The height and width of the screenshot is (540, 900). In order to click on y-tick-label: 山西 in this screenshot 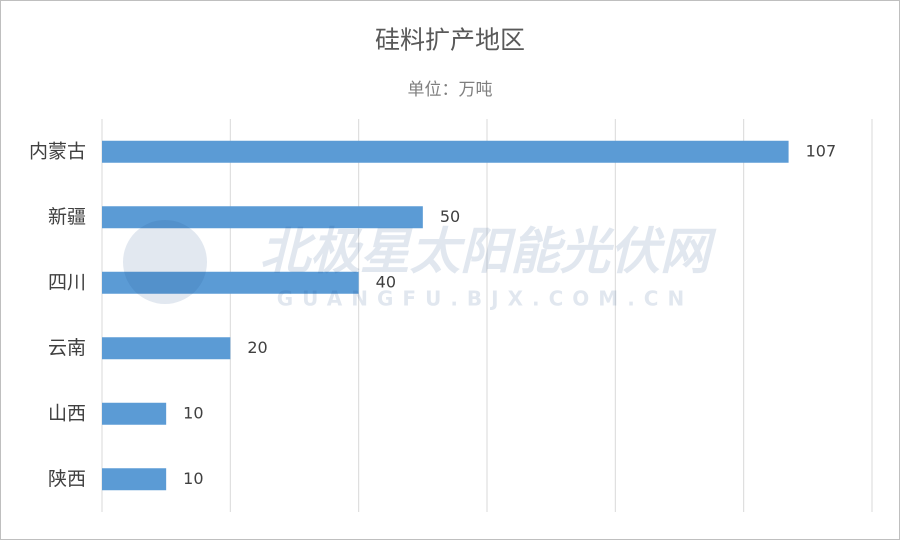, I will do `click(67, 413)`.